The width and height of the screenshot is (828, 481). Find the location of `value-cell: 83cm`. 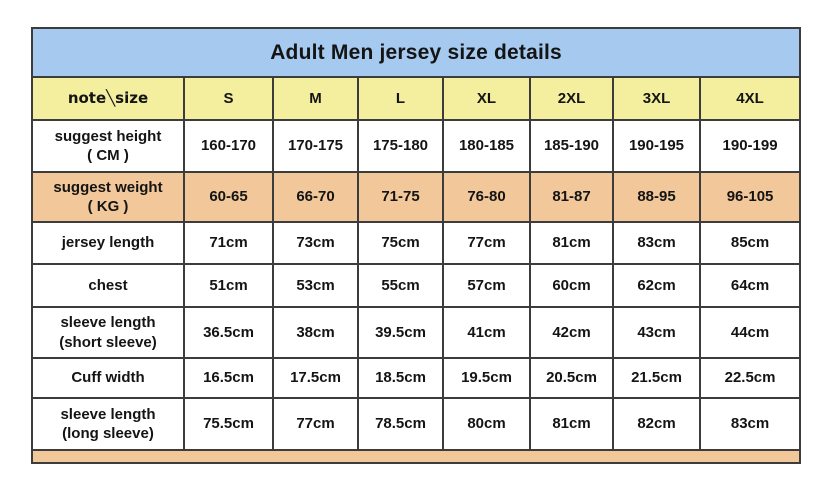

value-cell: 83cm is located at coordinates (750, 424).